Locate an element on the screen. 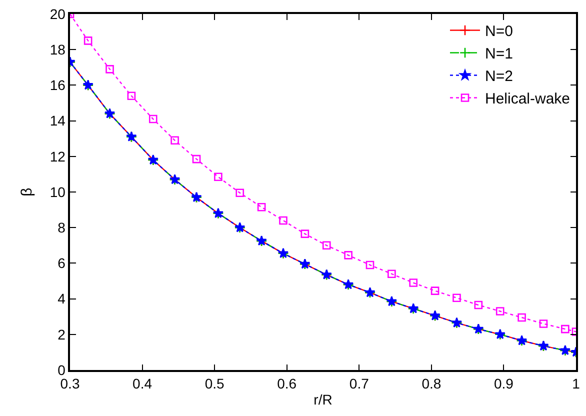 Image resolution: width=586 pixels, height=416 pixels. x-tick-label: 0.3 is located at coordinates (70, 384).